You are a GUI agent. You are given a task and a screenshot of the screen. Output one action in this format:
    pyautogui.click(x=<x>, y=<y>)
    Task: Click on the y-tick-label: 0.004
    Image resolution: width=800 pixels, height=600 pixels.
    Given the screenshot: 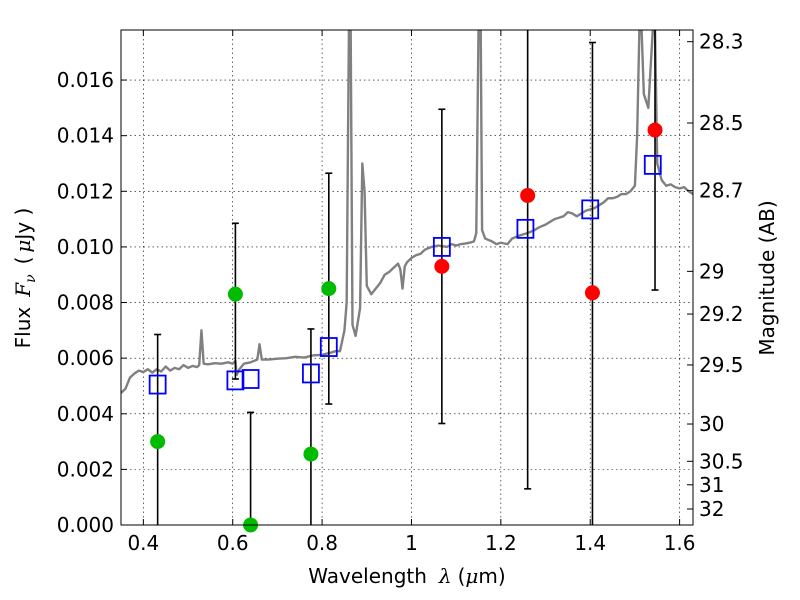 What is the action you would take?
    pyautogui.click(x=85, y=414)
    